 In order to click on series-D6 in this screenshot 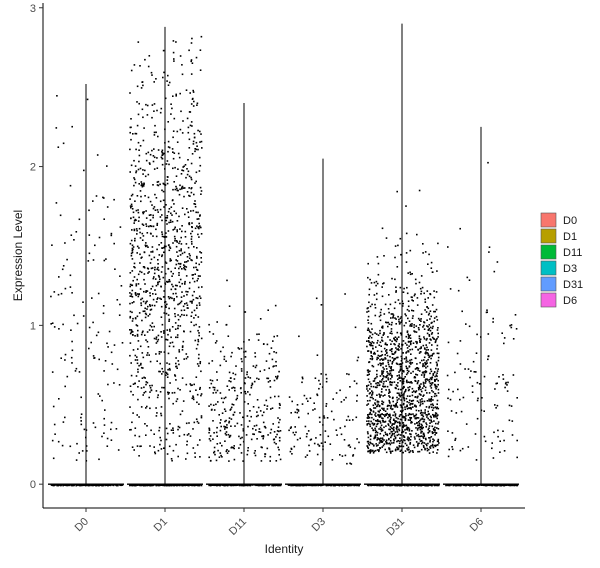, I will do `click(481, 306)`.